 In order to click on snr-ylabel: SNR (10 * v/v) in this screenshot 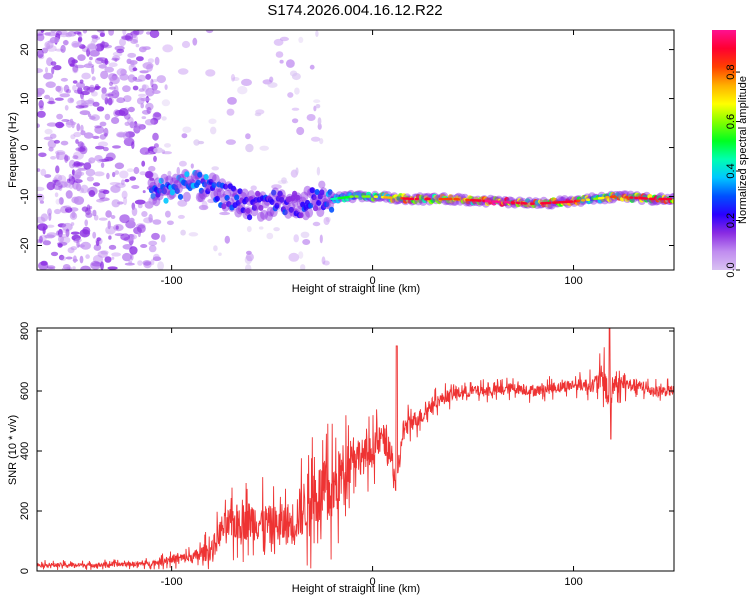, I will do `click(13, 450)`.